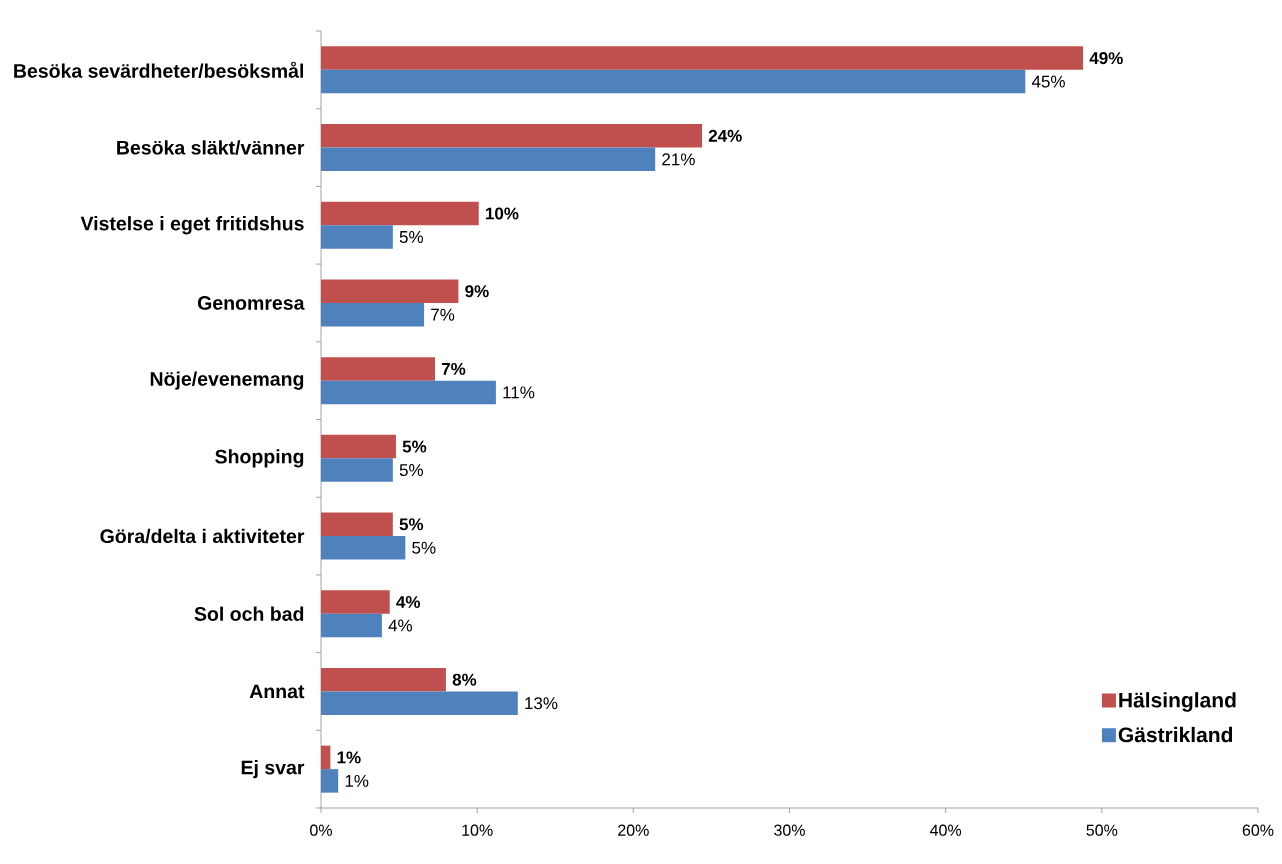  What do you see at coordinates (202, 536) in the screenshot?
I see `y-tick-label: Göra/delta i aktiviteter` at bounding box center [202, 536].